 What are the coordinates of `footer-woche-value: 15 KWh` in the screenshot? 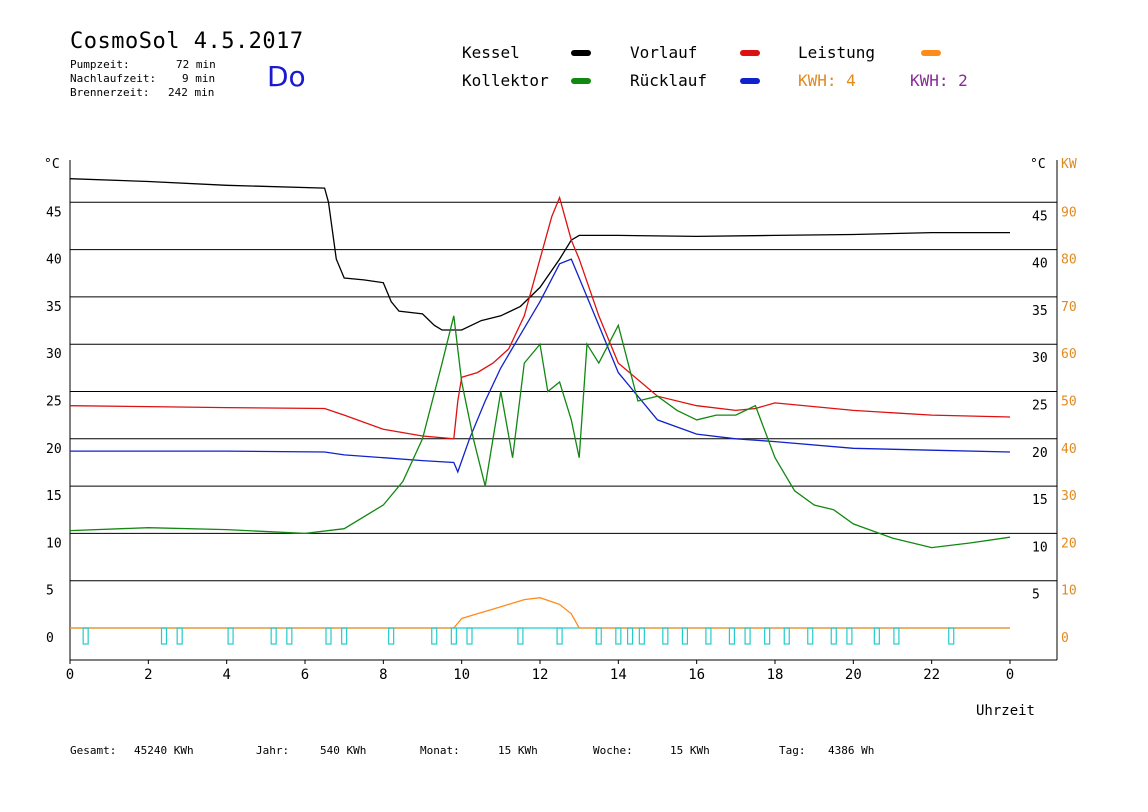 It's located at (690, 750).